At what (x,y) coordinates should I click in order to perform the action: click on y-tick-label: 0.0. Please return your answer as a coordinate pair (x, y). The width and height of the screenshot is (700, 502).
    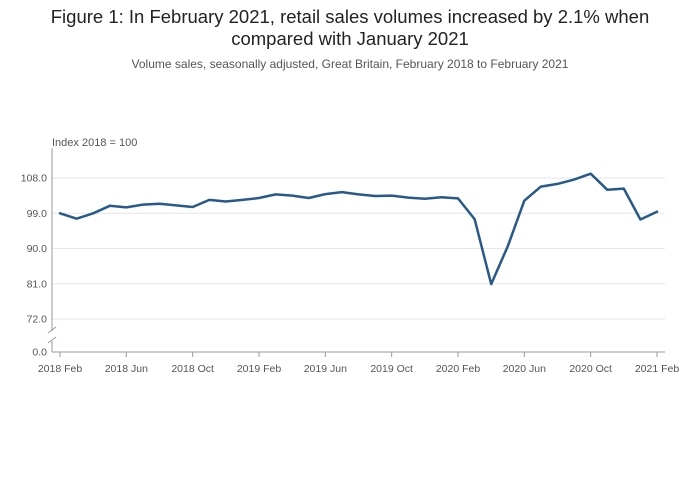
    Looking at the image, I should click on (39, 353).